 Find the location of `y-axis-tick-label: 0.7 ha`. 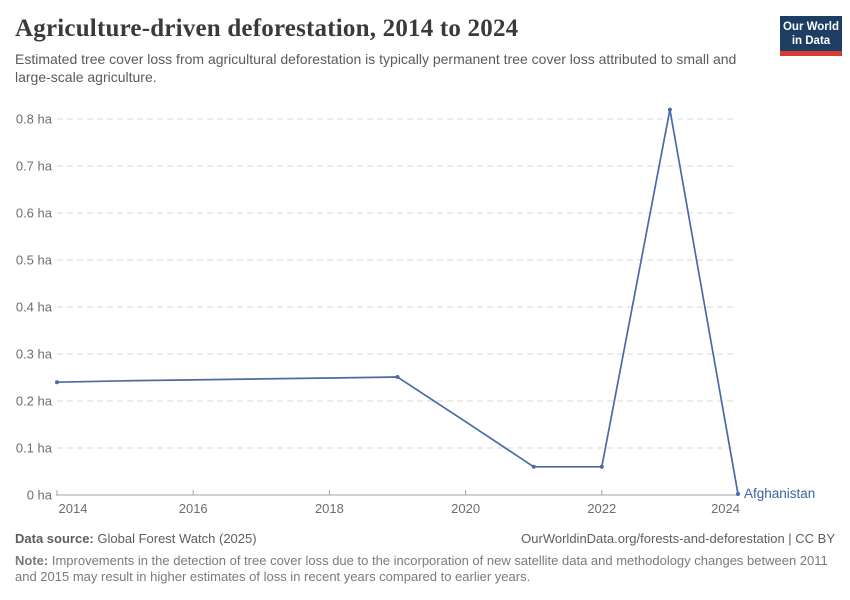

y-axis-tick-label: 0.7 ha is located at coordinates (34, 166).